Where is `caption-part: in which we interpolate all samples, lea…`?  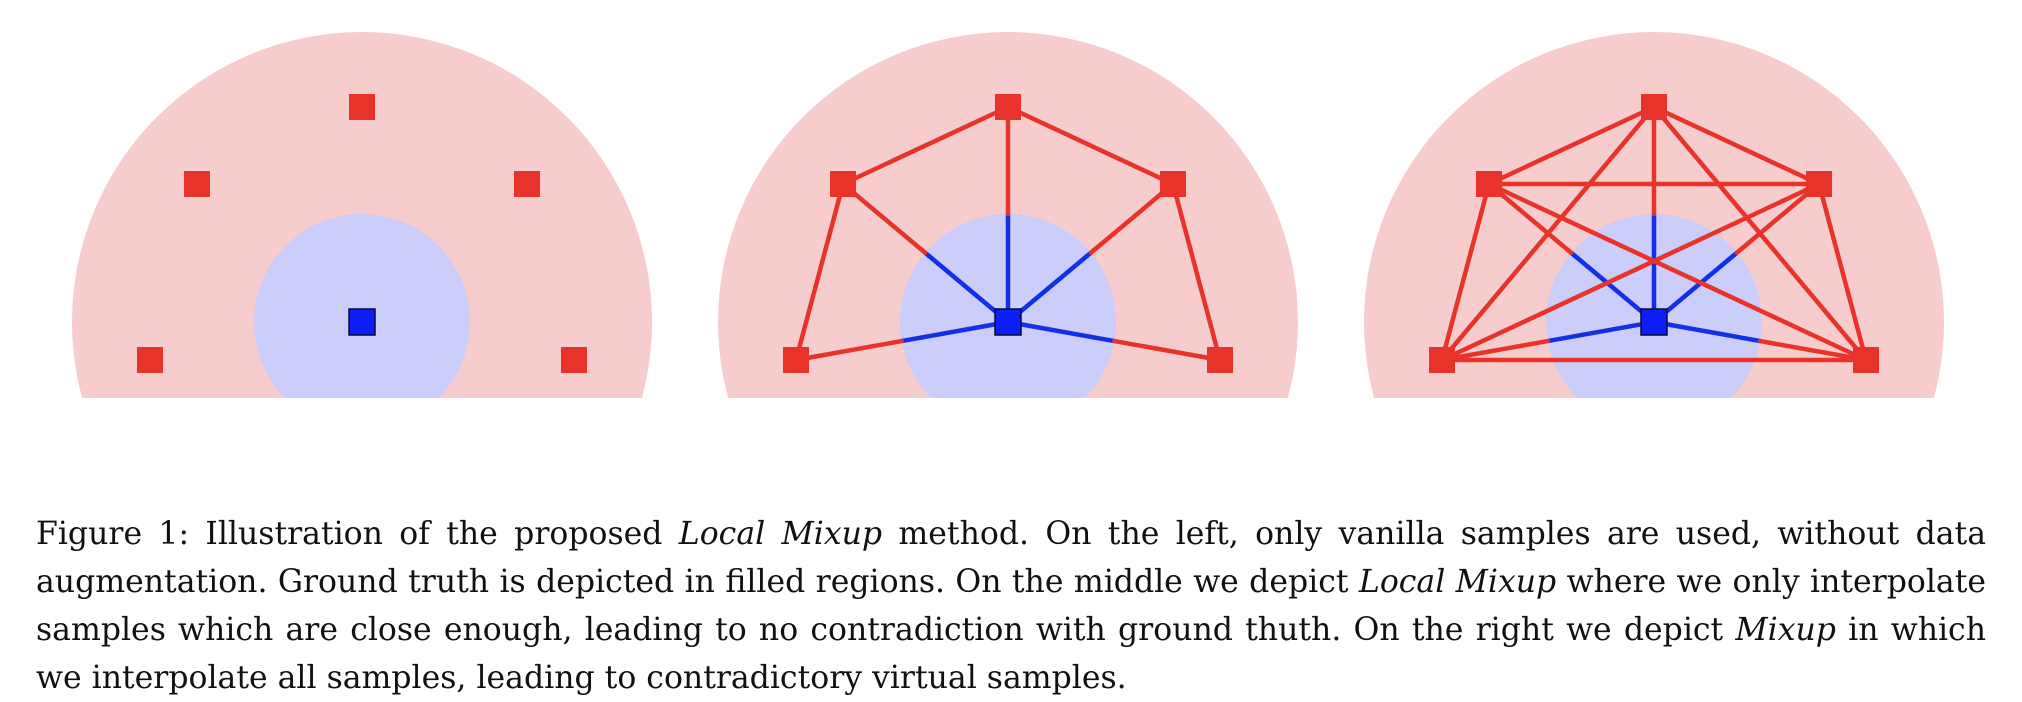
caption-part: in which we interpolate all samples, lea… is located at coordinates (1011, 653).